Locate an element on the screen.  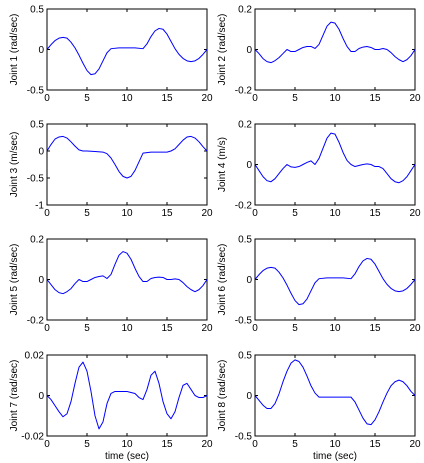
y-axis-label: Joint 3 (m/sec) is located at coordinates (14, 165).